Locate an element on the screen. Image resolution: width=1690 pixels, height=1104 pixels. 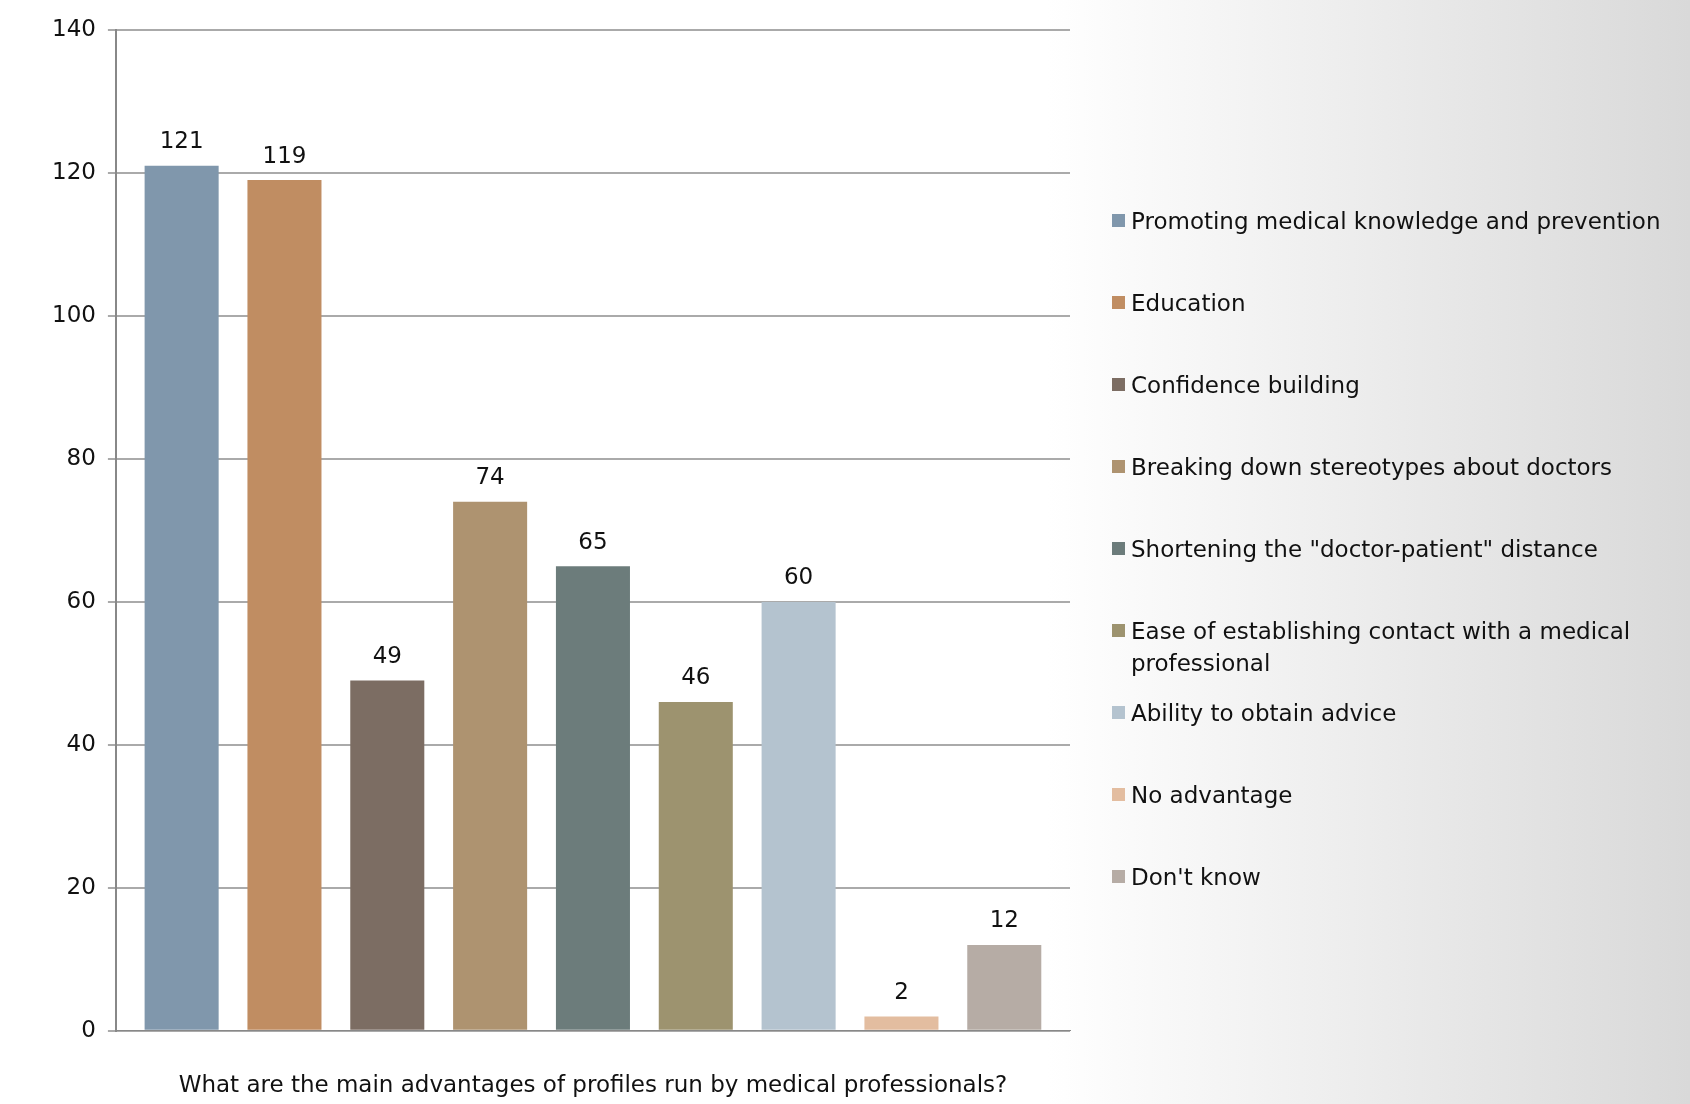
legend-label: No advantage is located at coordinates (1212, 795).